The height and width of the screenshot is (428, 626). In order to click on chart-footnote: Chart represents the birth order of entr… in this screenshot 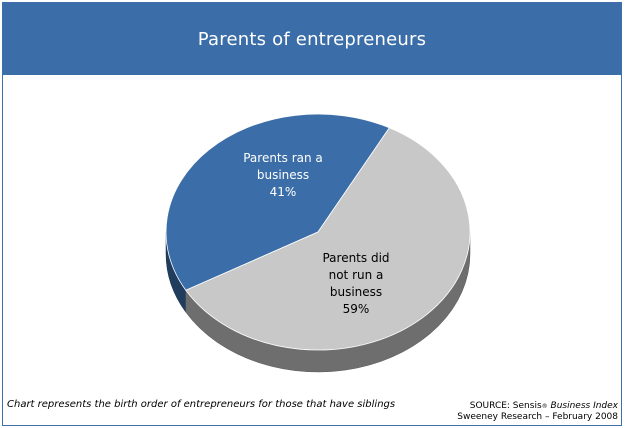, I will do `click(201, 404)`.